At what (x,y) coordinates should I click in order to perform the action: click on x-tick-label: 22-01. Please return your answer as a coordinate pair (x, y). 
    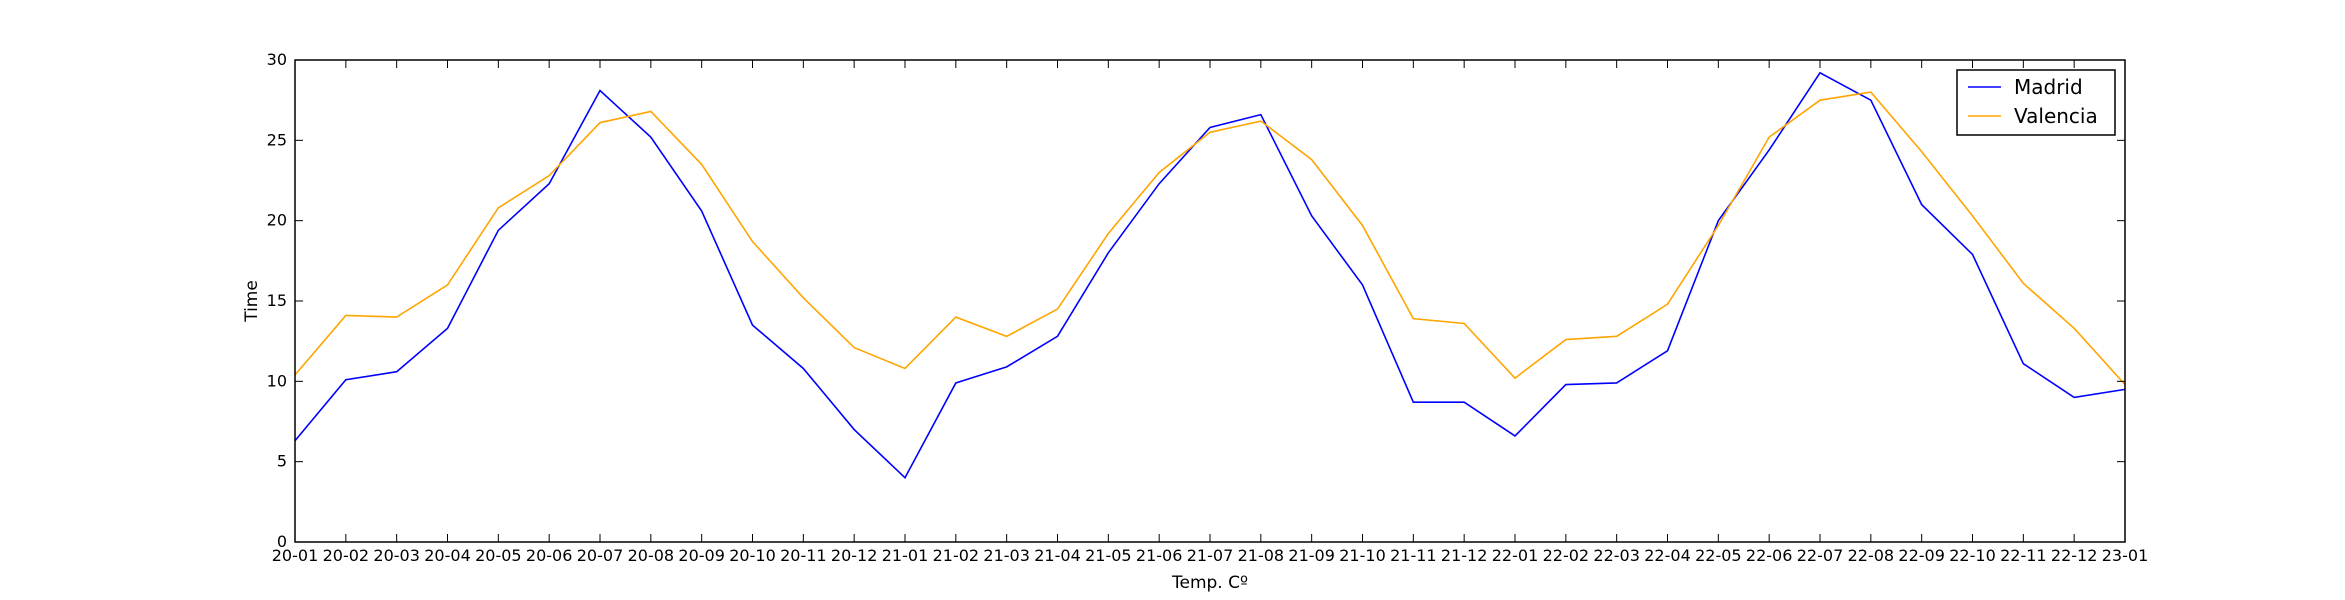
    Looking at the image, I should click on (1515, 555).